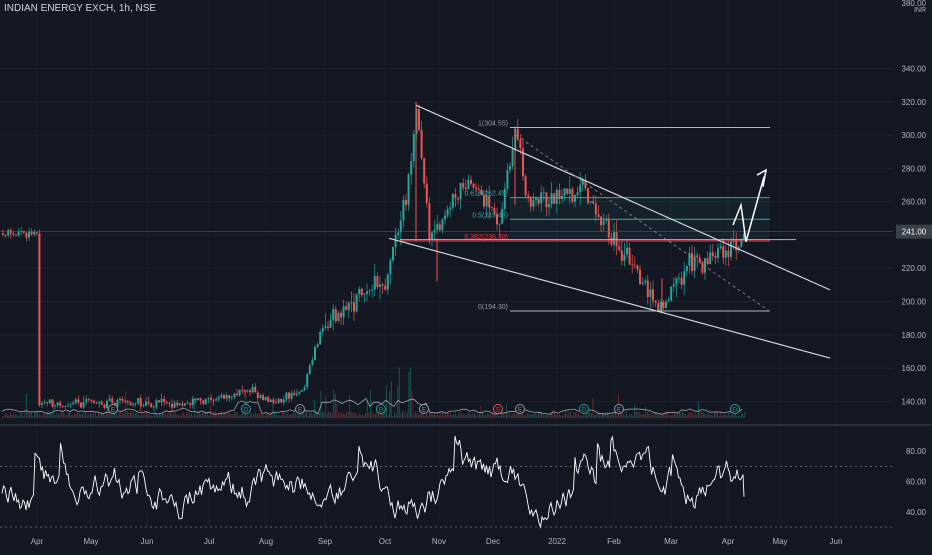 The width and height of the screenshot is (932, 555). I want to click on time-tick-label: Apr, so click(728, 541).